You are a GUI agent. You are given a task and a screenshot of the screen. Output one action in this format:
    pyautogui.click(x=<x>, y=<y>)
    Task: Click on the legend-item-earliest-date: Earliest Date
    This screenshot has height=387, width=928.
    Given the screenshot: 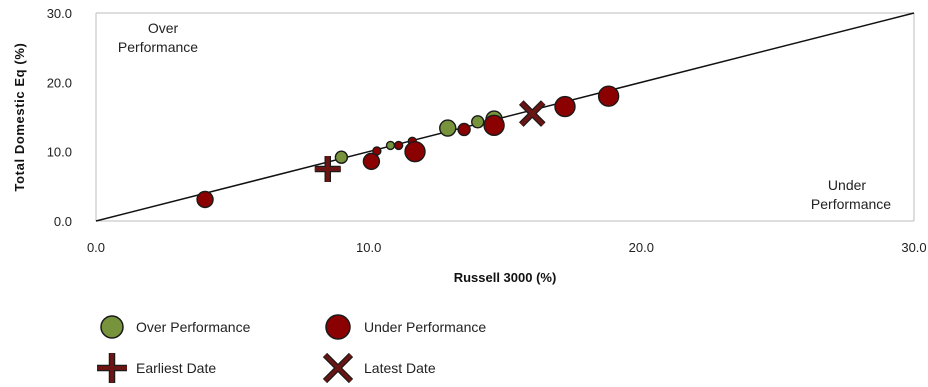 What is the action you would take?
    pyautogui.click(x=156, y=368)
    